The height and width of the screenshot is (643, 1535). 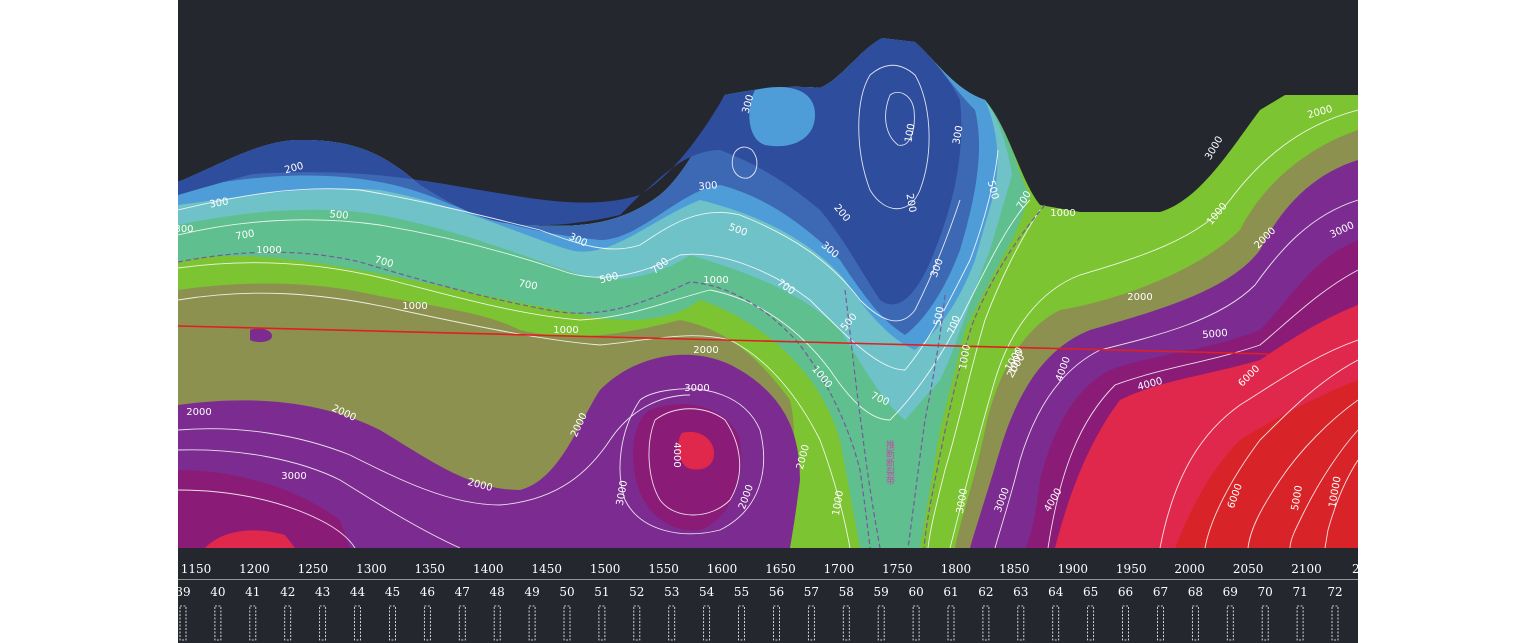 I want to click on station-tick: 39, so click(x=182, y=592).